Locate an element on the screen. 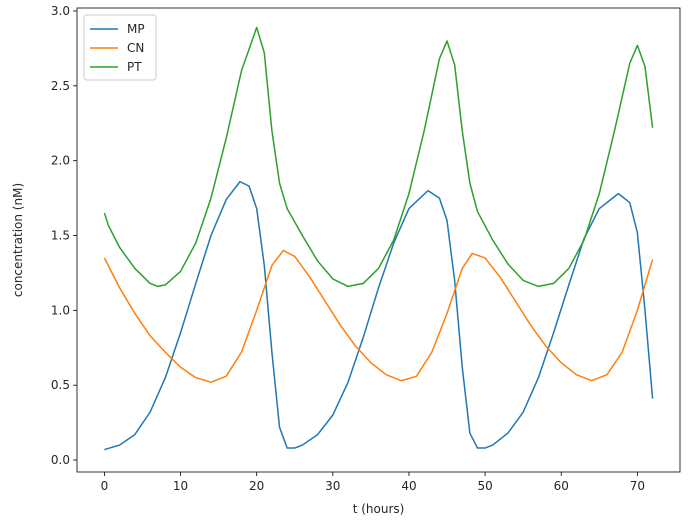 The image size is (691, 525). x-tick-label: 70 is located at coordinates (637, 486).